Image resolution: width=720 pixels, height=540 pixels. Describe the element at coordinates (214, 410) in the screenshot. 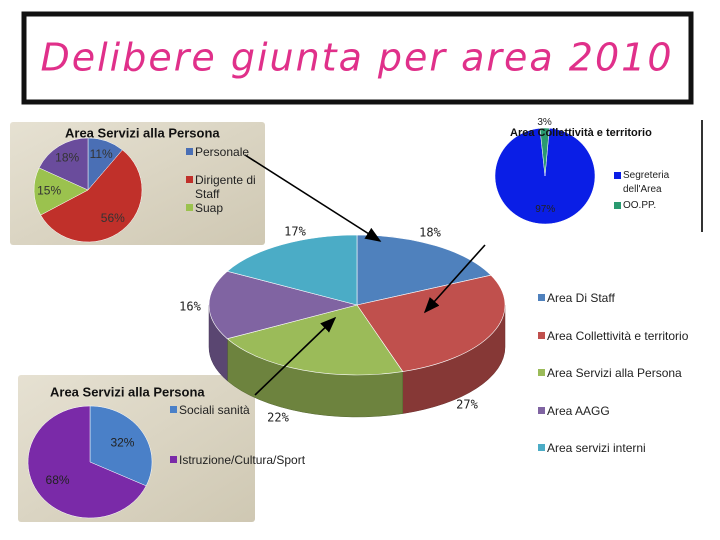

I see `legend-label: Sociali sanità` at that location.